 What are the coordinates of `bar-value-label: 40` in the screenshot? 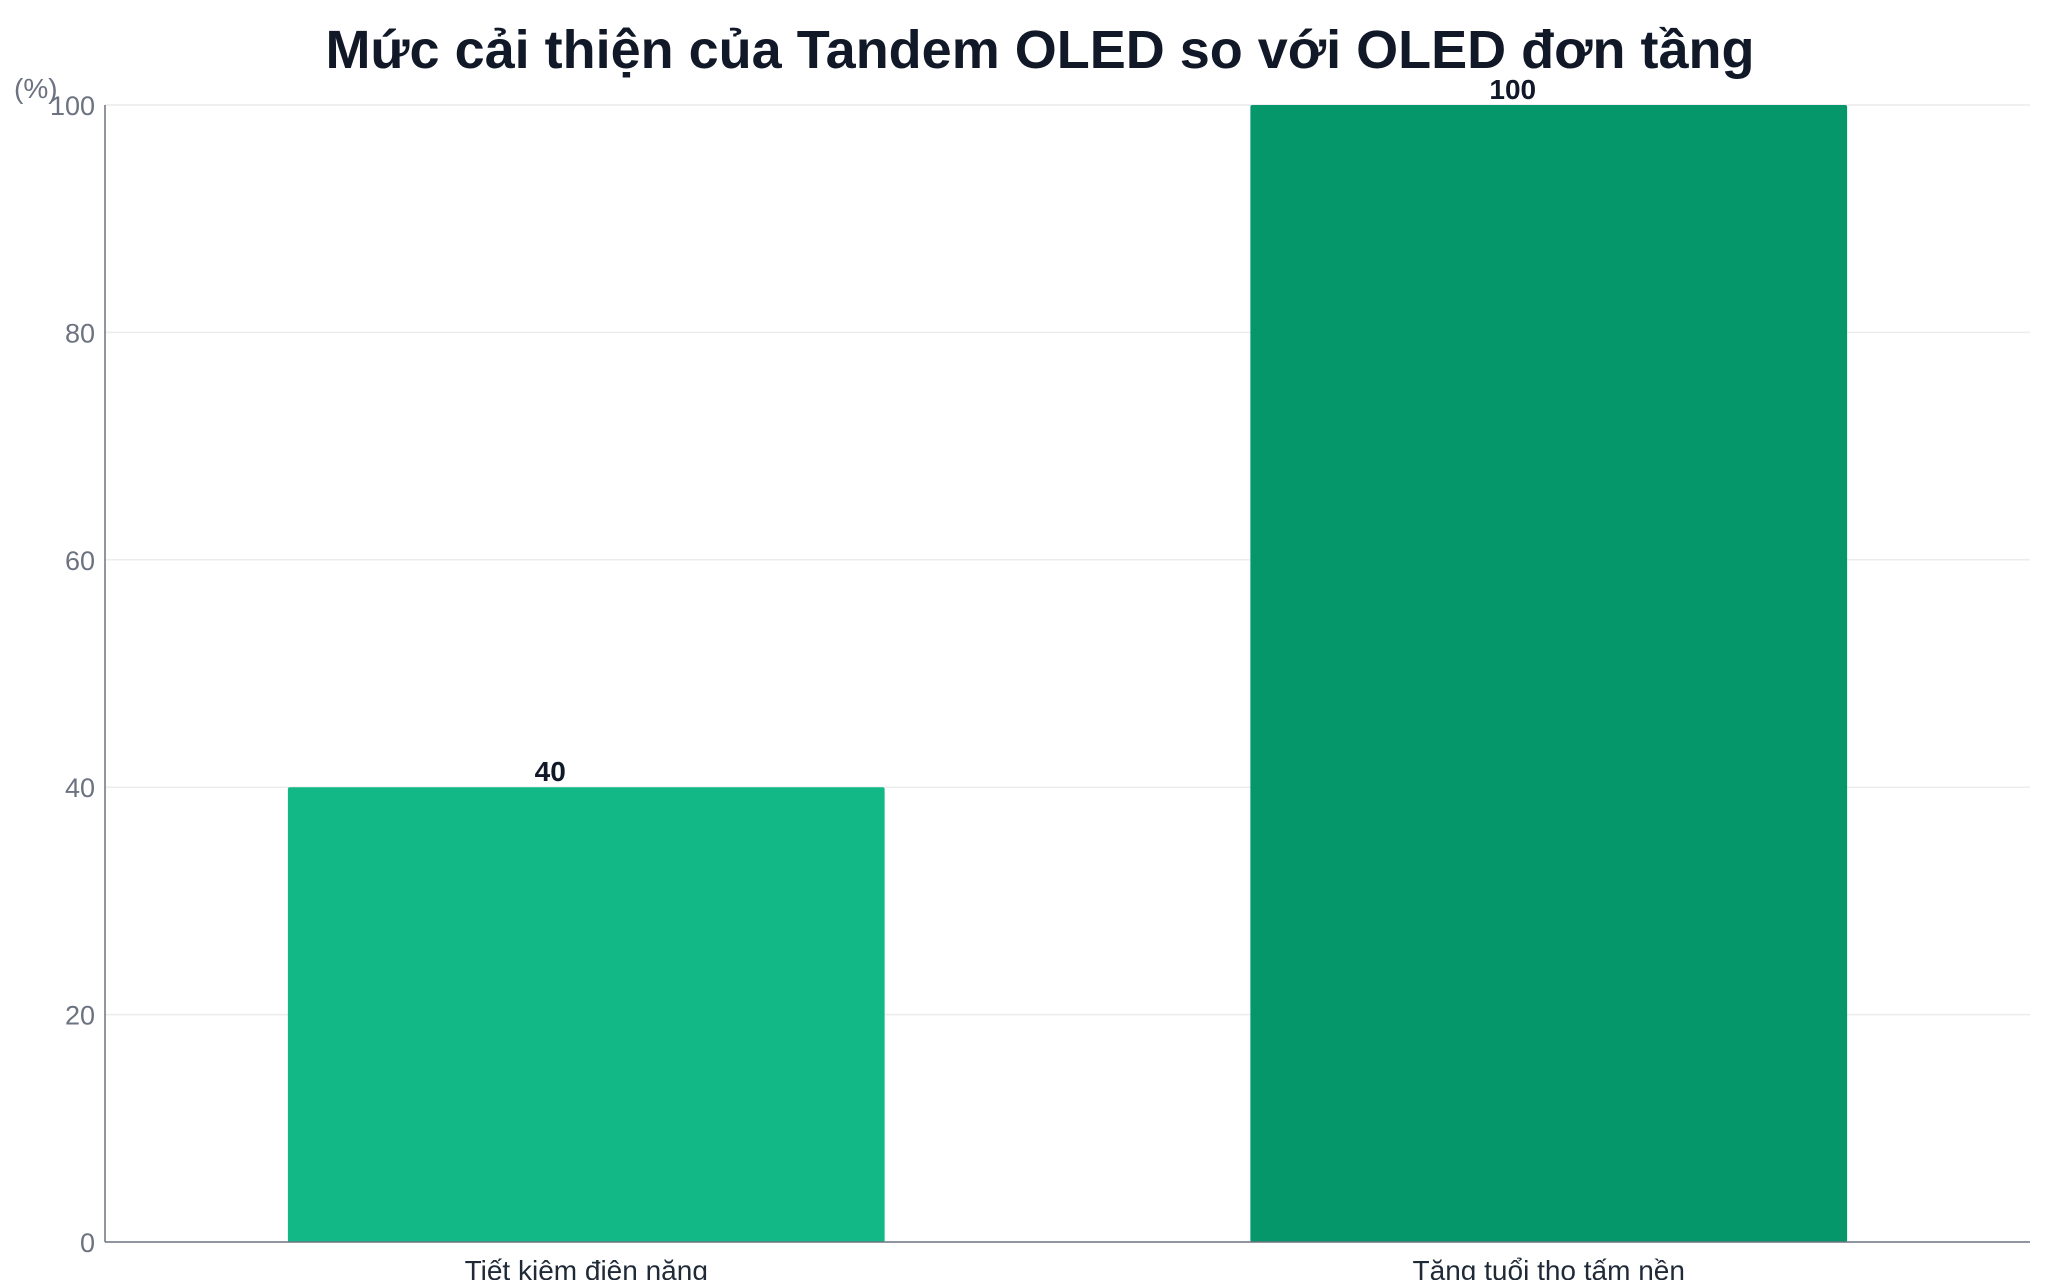 It's located at (550, 771).